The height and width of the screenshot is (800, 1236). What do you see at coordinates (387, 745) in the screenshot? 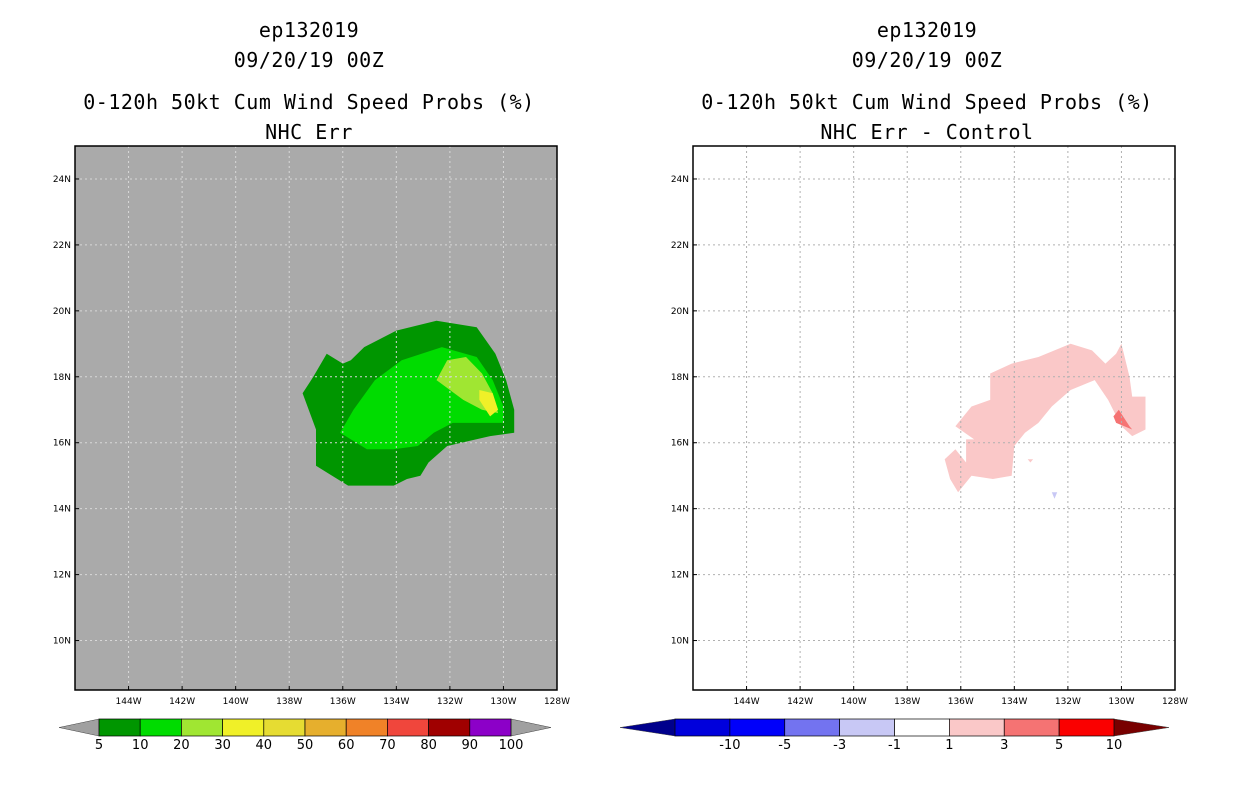
I see `colorbar-label: 70` at bounding box center [387, 745].